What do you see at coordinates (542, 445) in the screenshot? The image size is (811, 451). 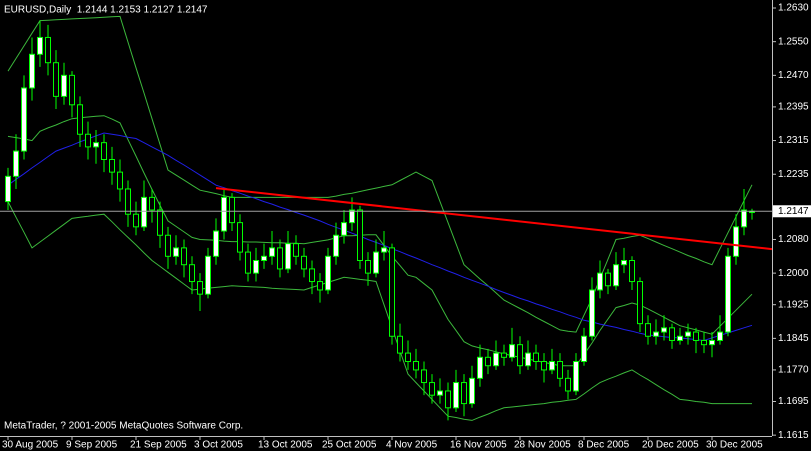 I see `x-tick-label: 28 Nov 2005` at bounding box center [542, 445].